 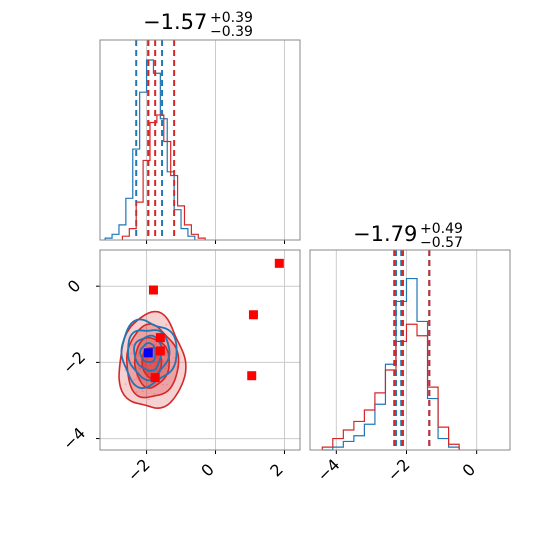 I want to click on title-param-x: −1.57 +0.39 −0.39, so click(x=198, y=25).